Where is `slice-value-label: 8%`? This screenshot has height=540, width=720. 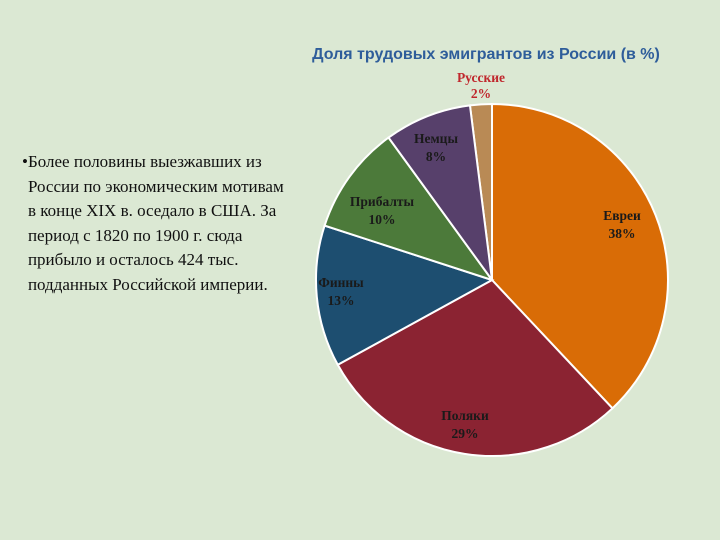
slice-value-label: 8% is located at coordinates (436, 156).